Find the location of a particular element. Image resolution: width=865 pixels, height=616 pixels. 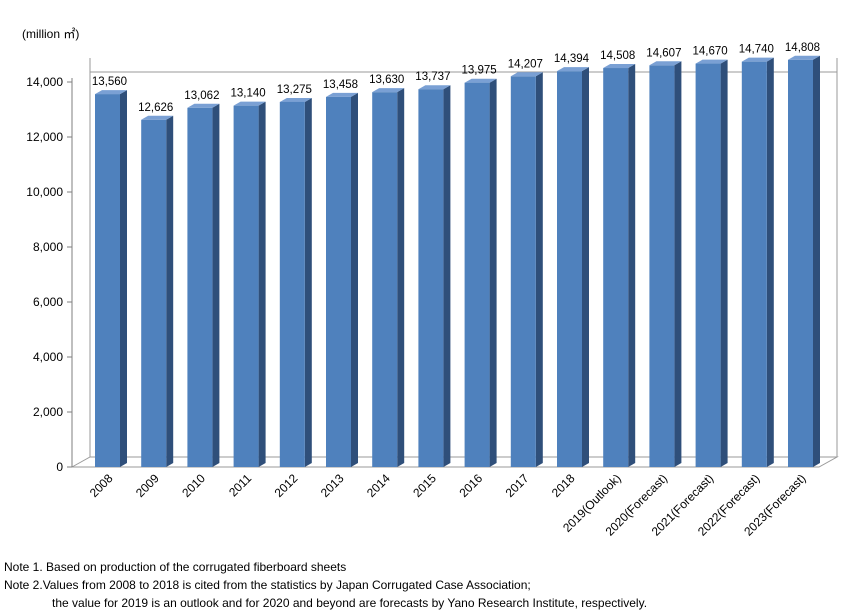

value-label: 13,458 is located at coordinates (340, 85).